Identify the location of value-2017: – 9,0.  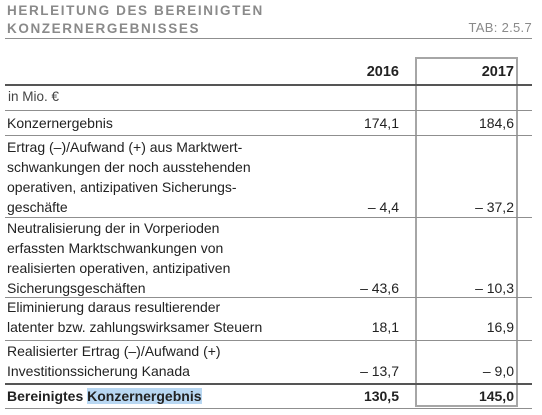
(498, 371).